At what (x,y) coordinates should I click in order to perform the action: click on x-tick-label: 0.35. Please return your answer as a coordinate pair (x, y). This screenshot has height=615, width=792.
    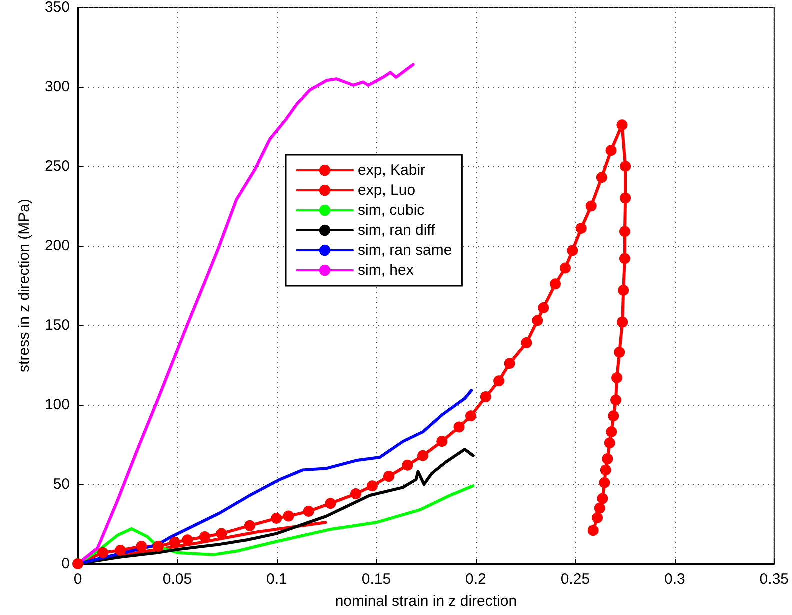
    Looking at the image, I should click on (775, 579).